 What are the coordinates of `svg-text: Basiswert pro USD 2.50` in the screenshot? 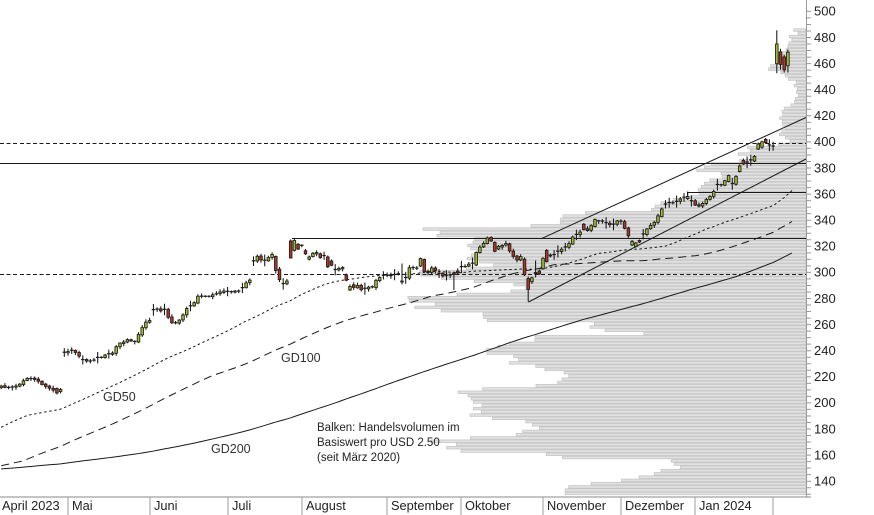 It's located at (378, 443).